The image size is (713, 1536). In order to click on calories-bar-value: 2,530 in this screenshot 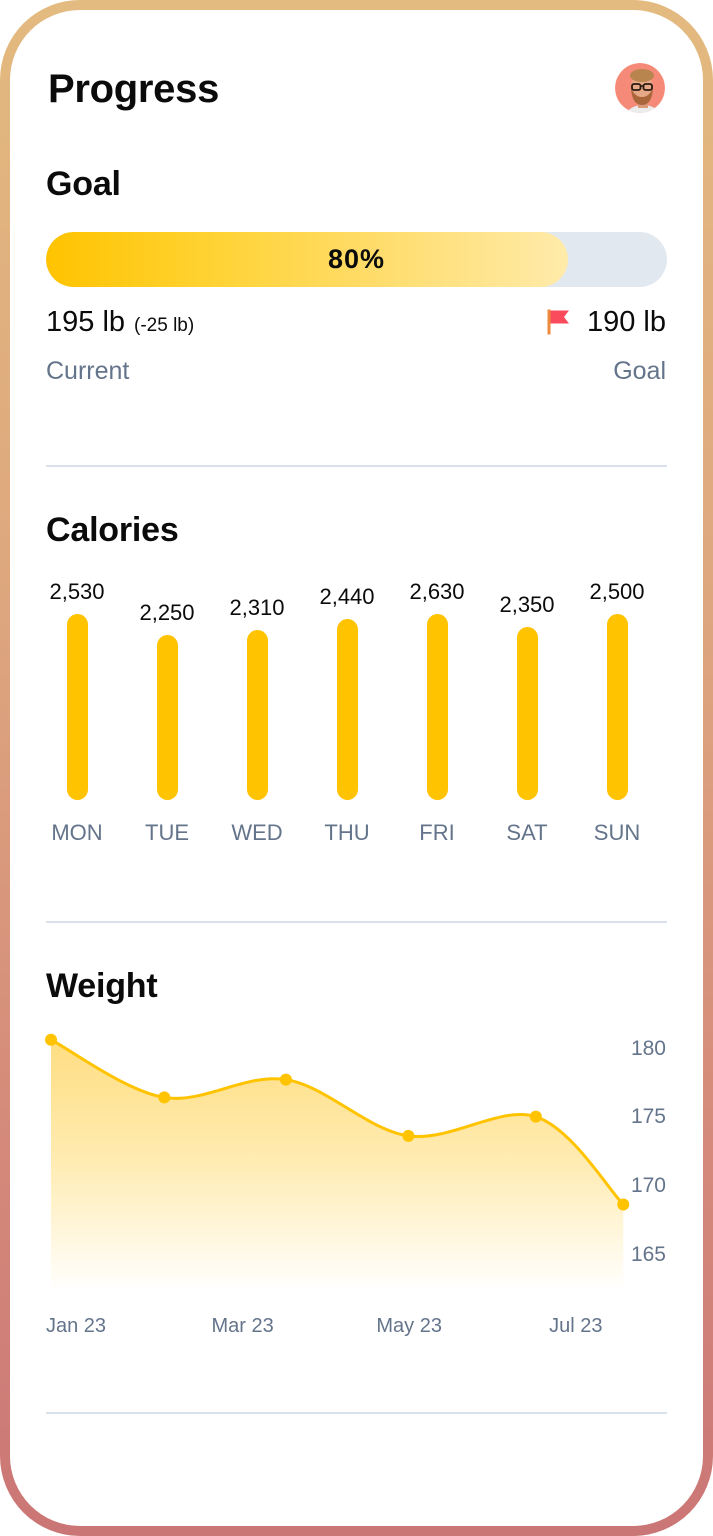, I will do `click(77, 592)`.